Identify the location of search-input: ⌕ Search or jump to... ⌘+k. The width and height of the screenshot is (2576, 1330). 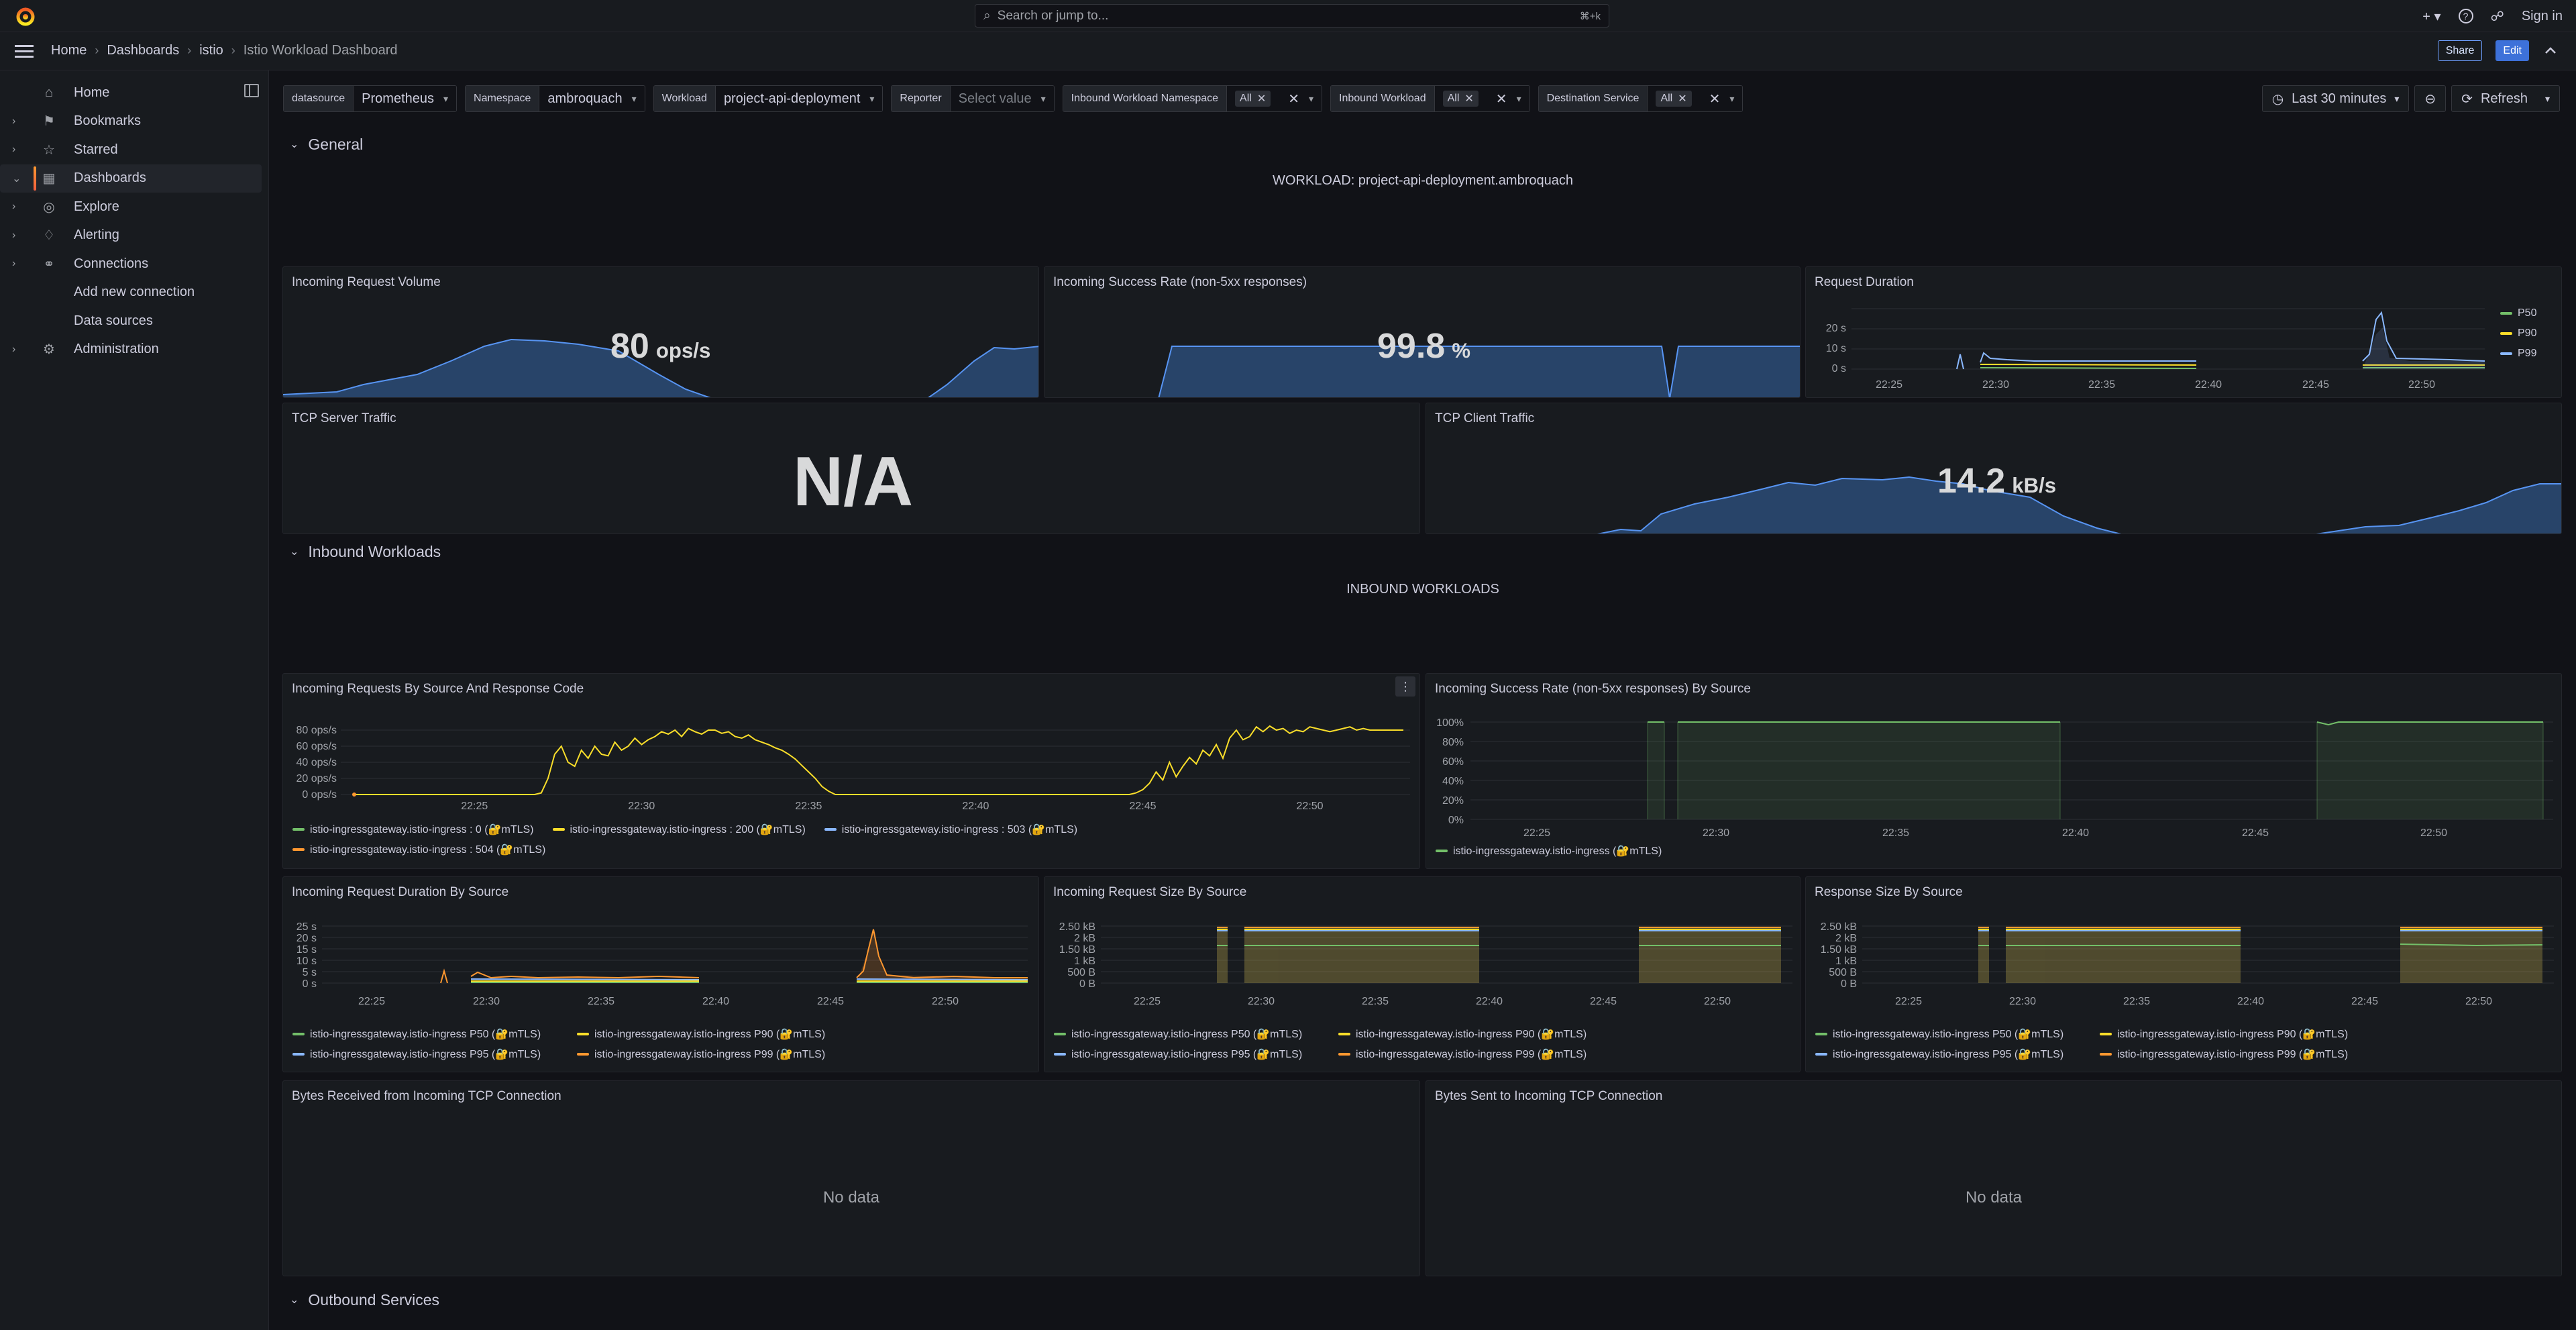
(1292, 16).